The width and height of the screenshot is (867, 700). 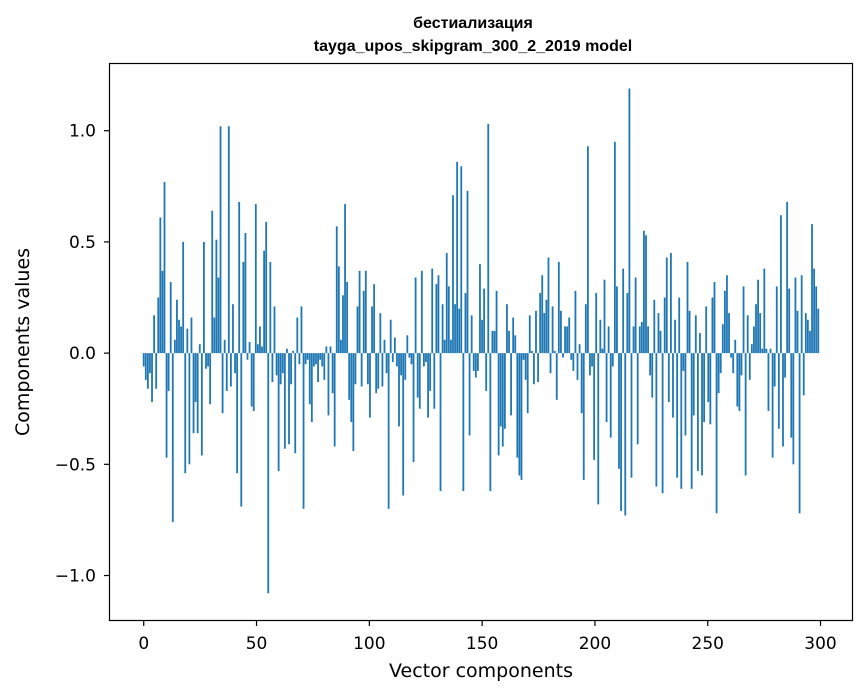 I want to click on y-tick-label: −1.0, so click(x=75, y=577).